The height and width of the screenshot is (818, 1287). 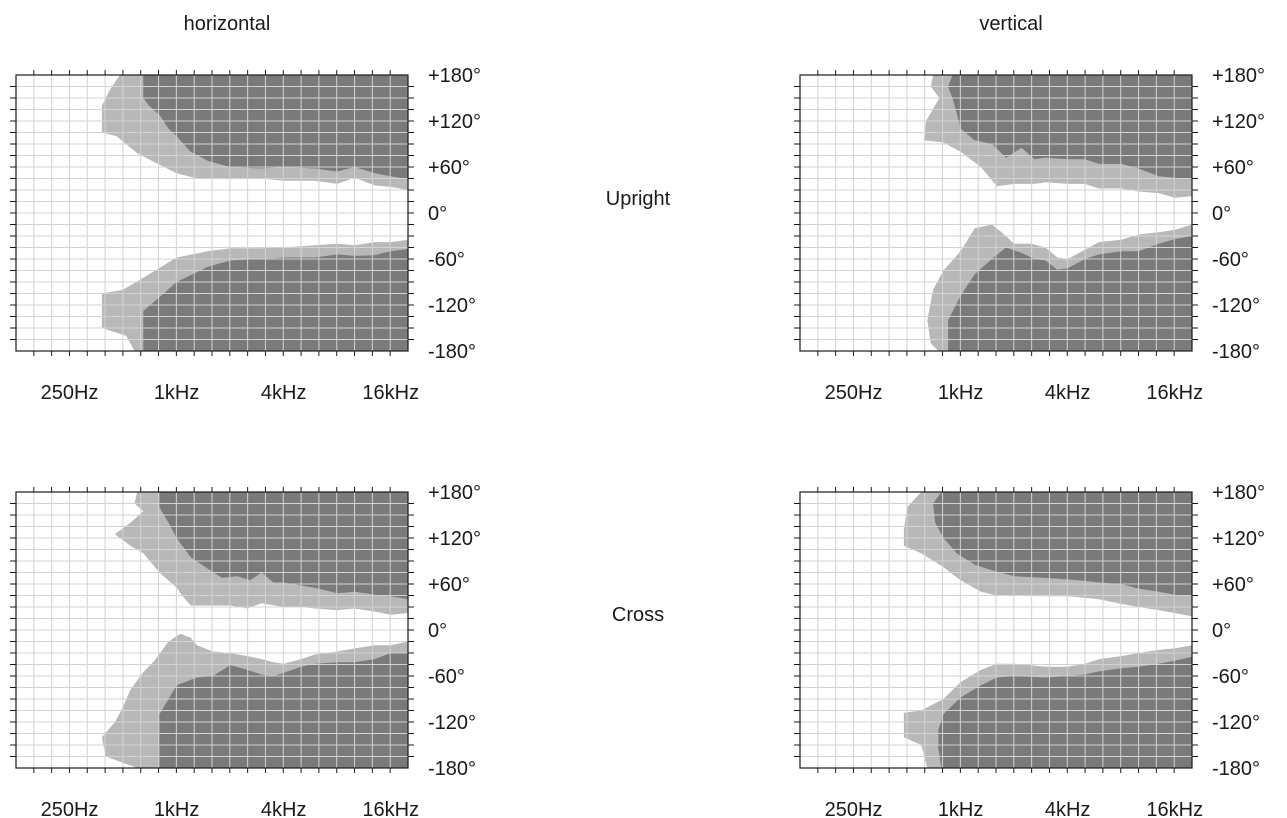 I want to click on row-label-upright: Upright, so click(x=638, y=199).